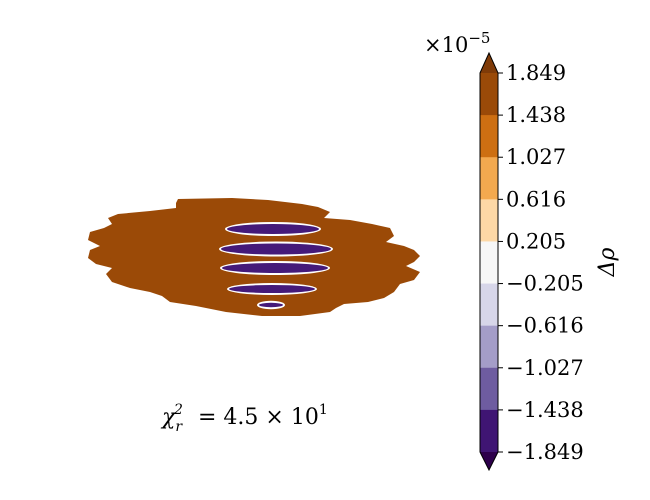 This screenshot has height=500, width=650. I want to click on colorbar-tick-label: 0.616, so click(536, 199).